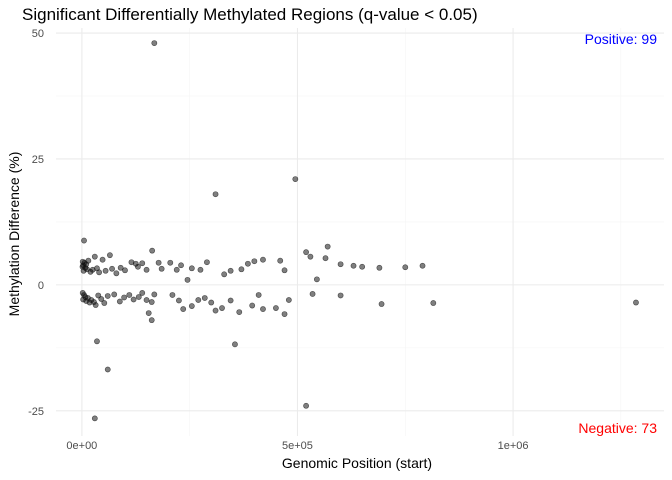 Image resolution: width=672 pixels, height=480 pixels. Describe the element at coordinates (617, 428) in the screenshot. I see `negative-count-annotation: Negative: 73` at that location.